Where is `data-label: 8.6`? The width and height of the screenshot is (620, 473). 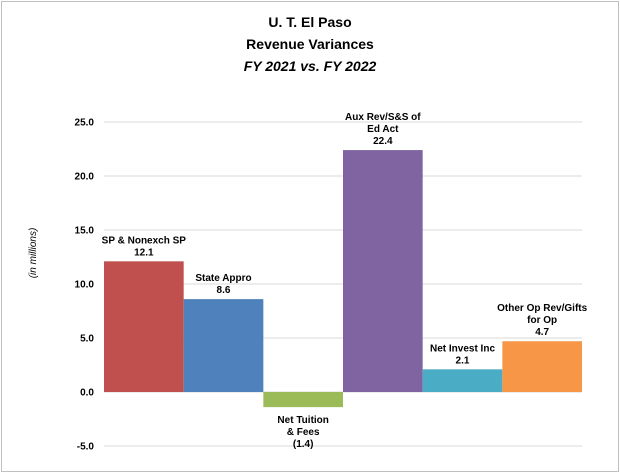 data-label: 8.6 is located at coordinates (224, 290).